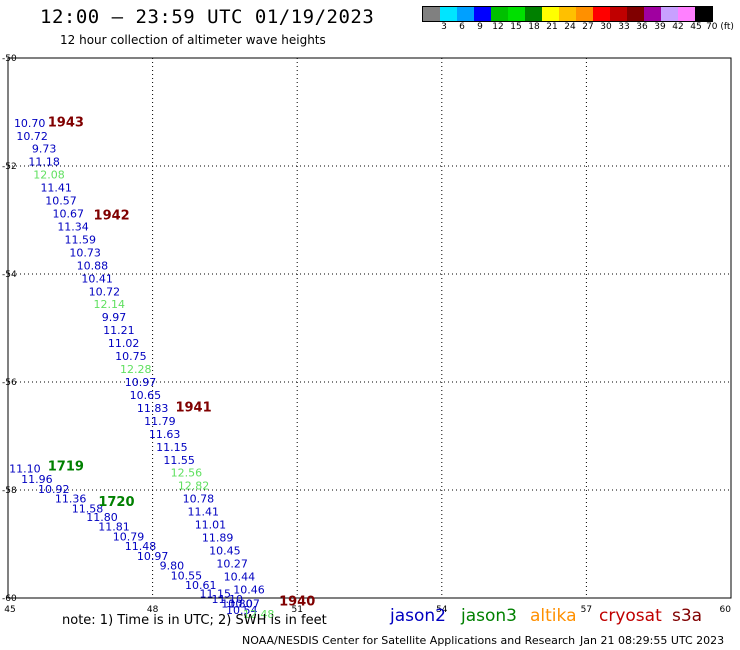 The width and height of the screenshot is (740, 650). I want to click on color-scale-label: 9, so click(480, 27).